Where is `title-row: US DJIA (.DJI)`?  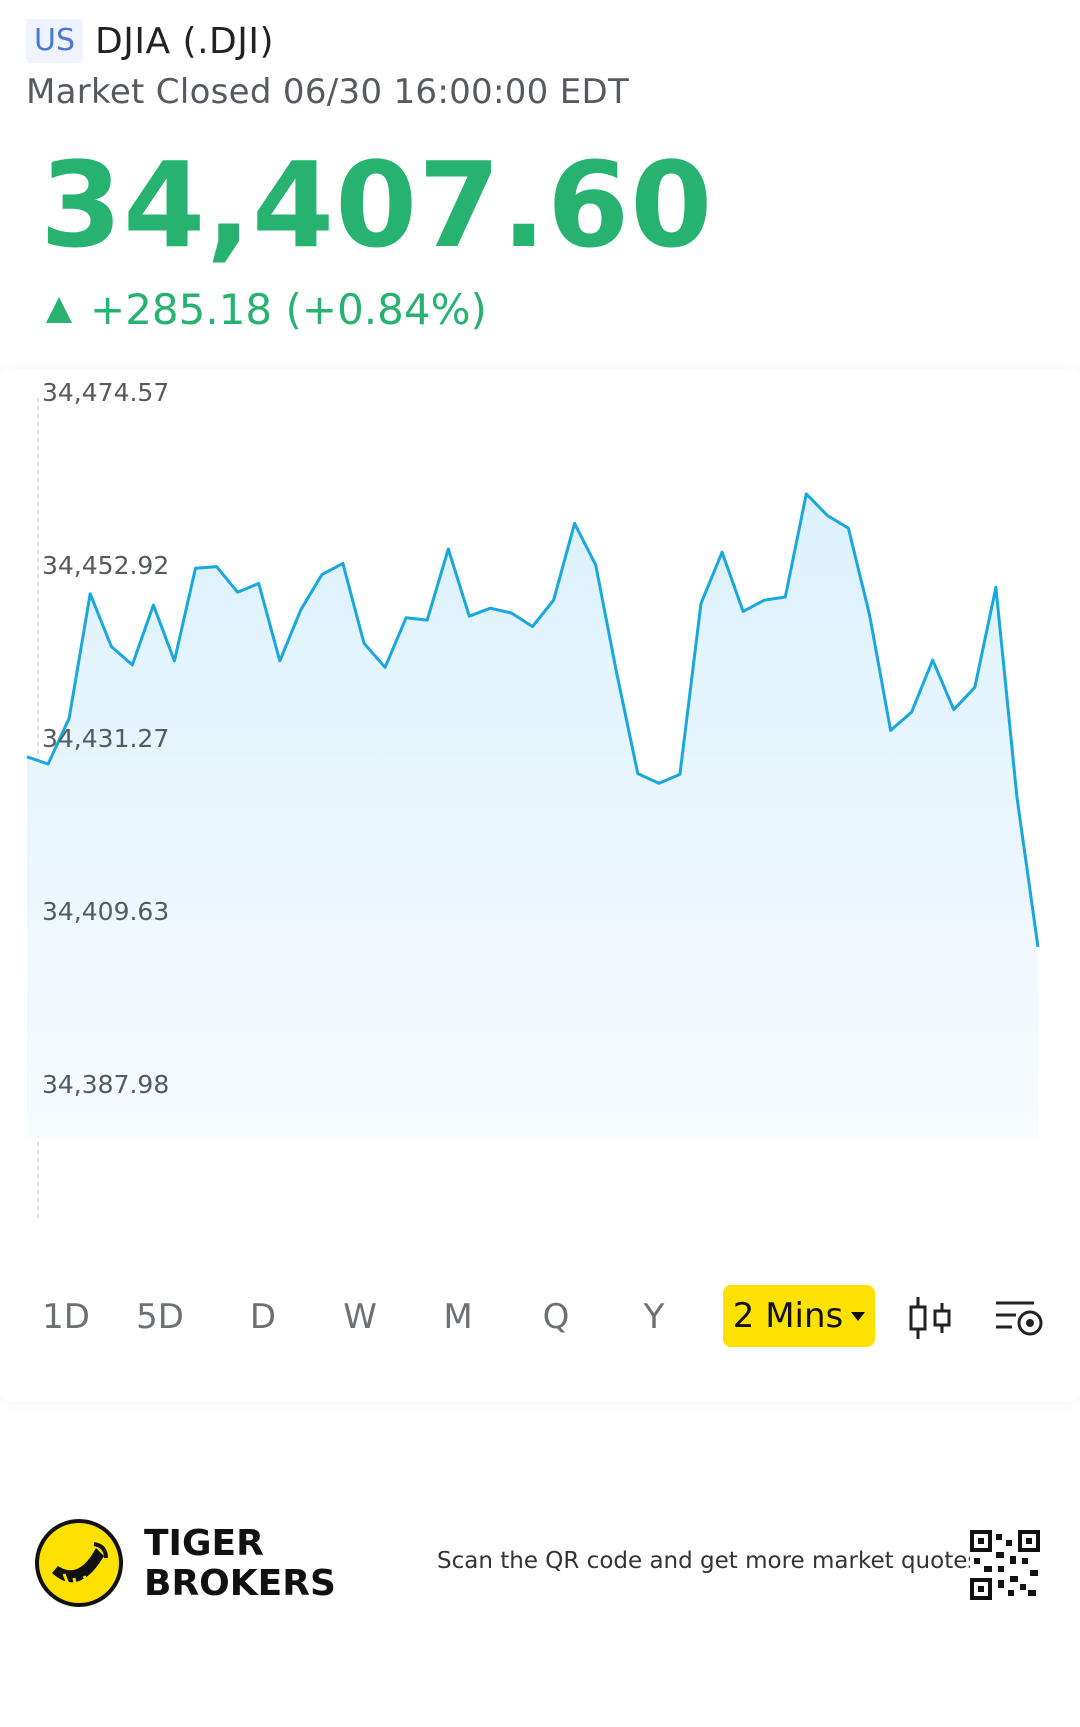
title-row: US DJIA (.DJI) is located at coordinates (327, 41).